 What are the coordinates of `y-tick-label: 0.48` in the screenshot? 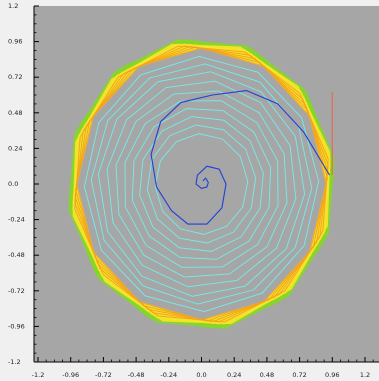 It's located at (15, 113).